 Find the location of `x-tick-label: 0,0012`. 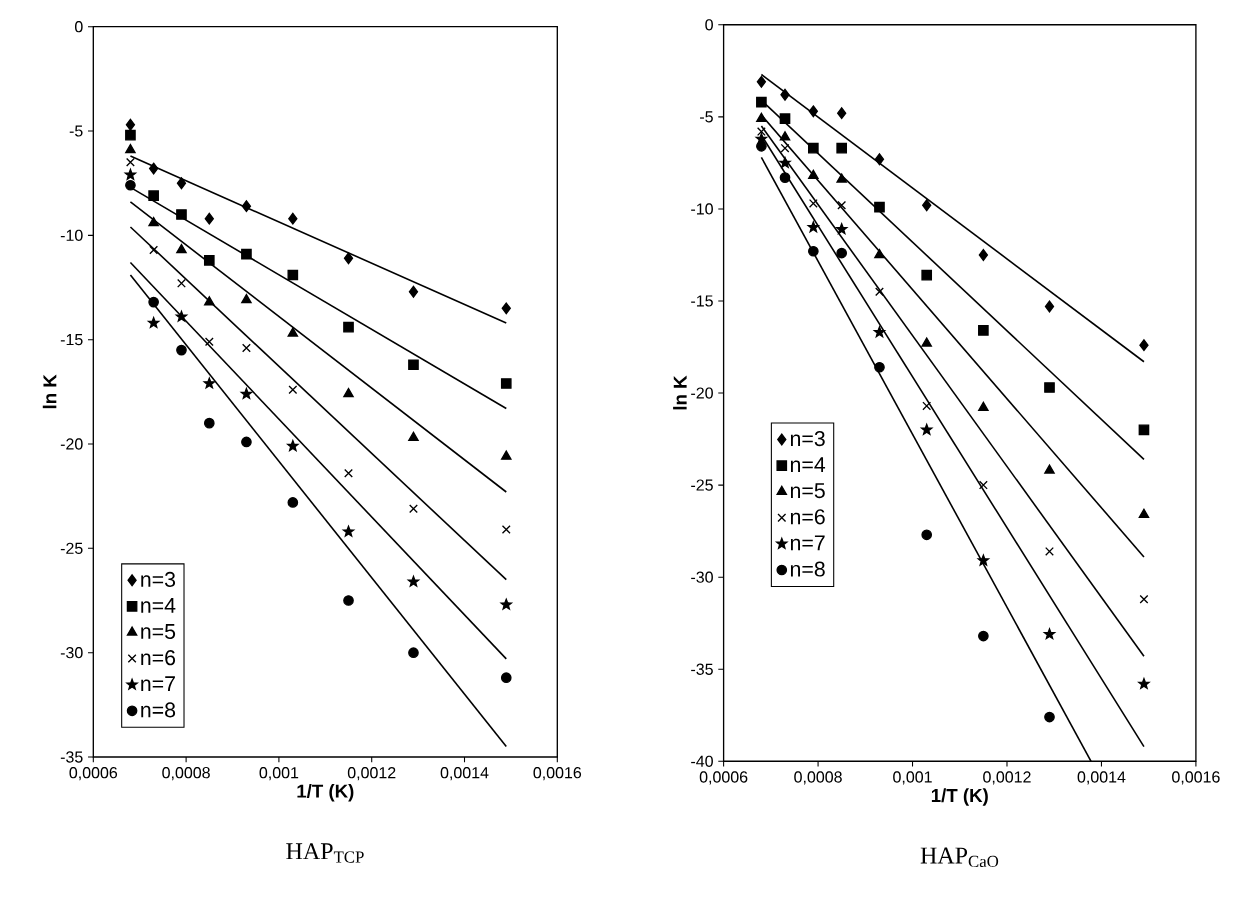

x-tick-label: 0,0012 is located at coordinates (371, 774).